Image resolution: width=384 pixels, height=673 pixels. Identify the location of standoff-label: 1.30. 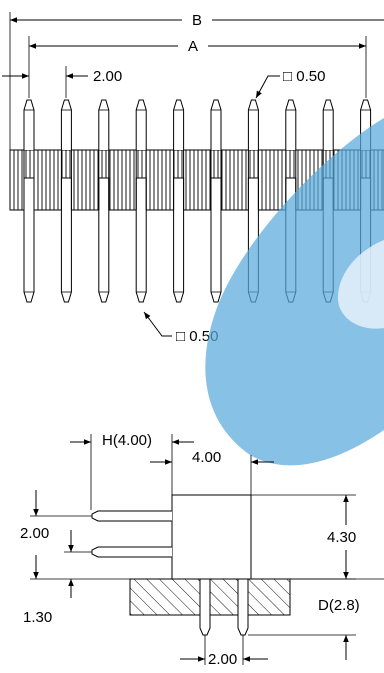
(37, 617).